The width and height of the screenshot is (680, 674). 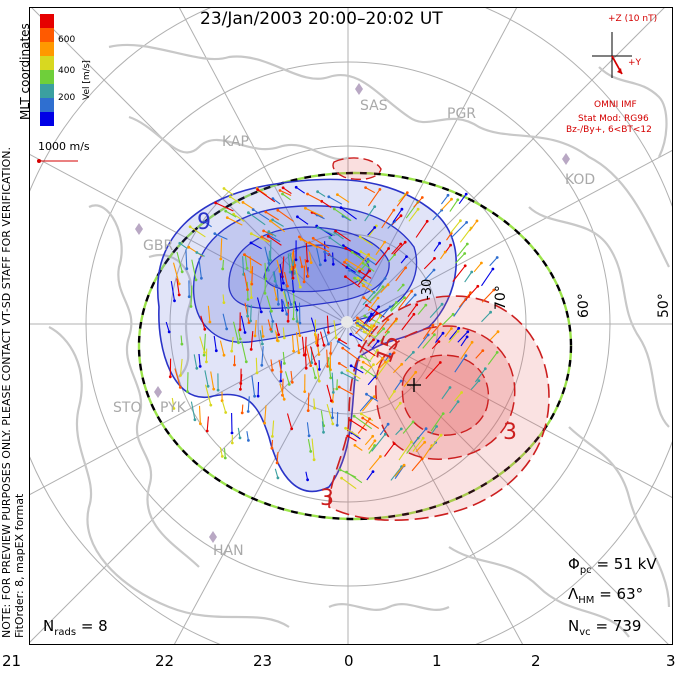 What do you see at coordinates (173, 408) in the screenshot?
I see `station-pyk: PYK` at bounding box center [173, 408].